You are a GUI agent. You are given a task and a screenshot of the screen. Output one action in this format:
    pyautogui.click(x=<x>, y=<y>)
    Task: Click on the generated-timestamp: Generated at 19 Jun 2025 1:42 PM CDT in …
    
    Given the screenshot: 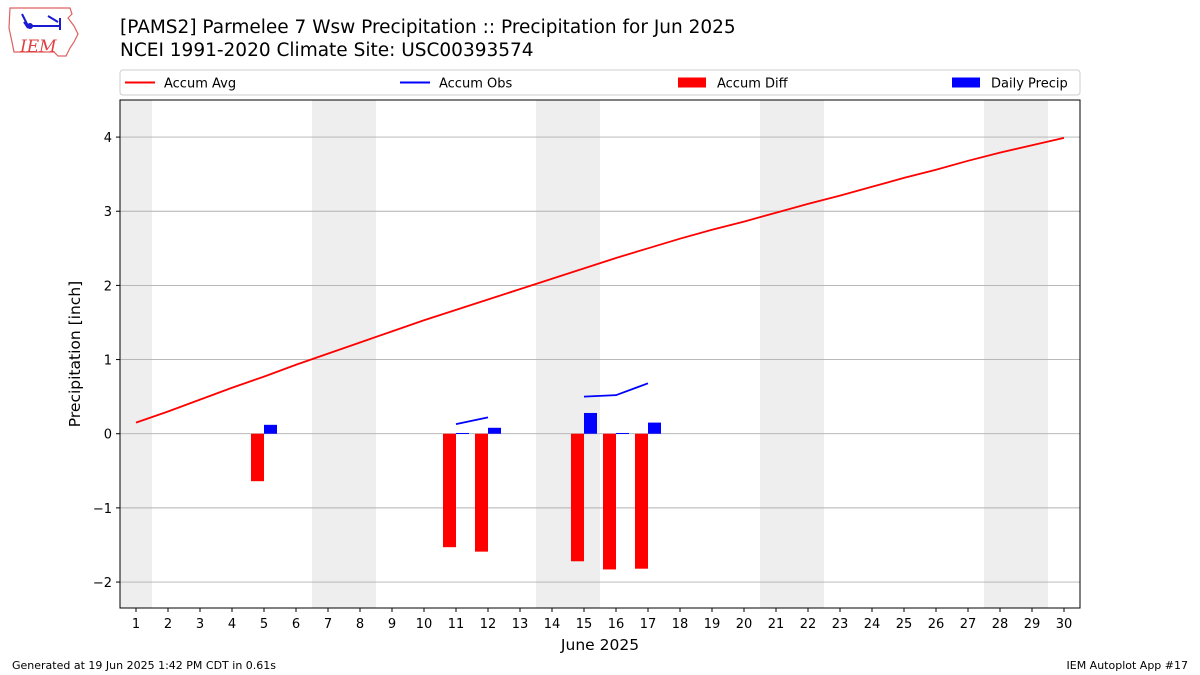 What is the action you would take?
    pyautogui.click(x=144, y=665)
    